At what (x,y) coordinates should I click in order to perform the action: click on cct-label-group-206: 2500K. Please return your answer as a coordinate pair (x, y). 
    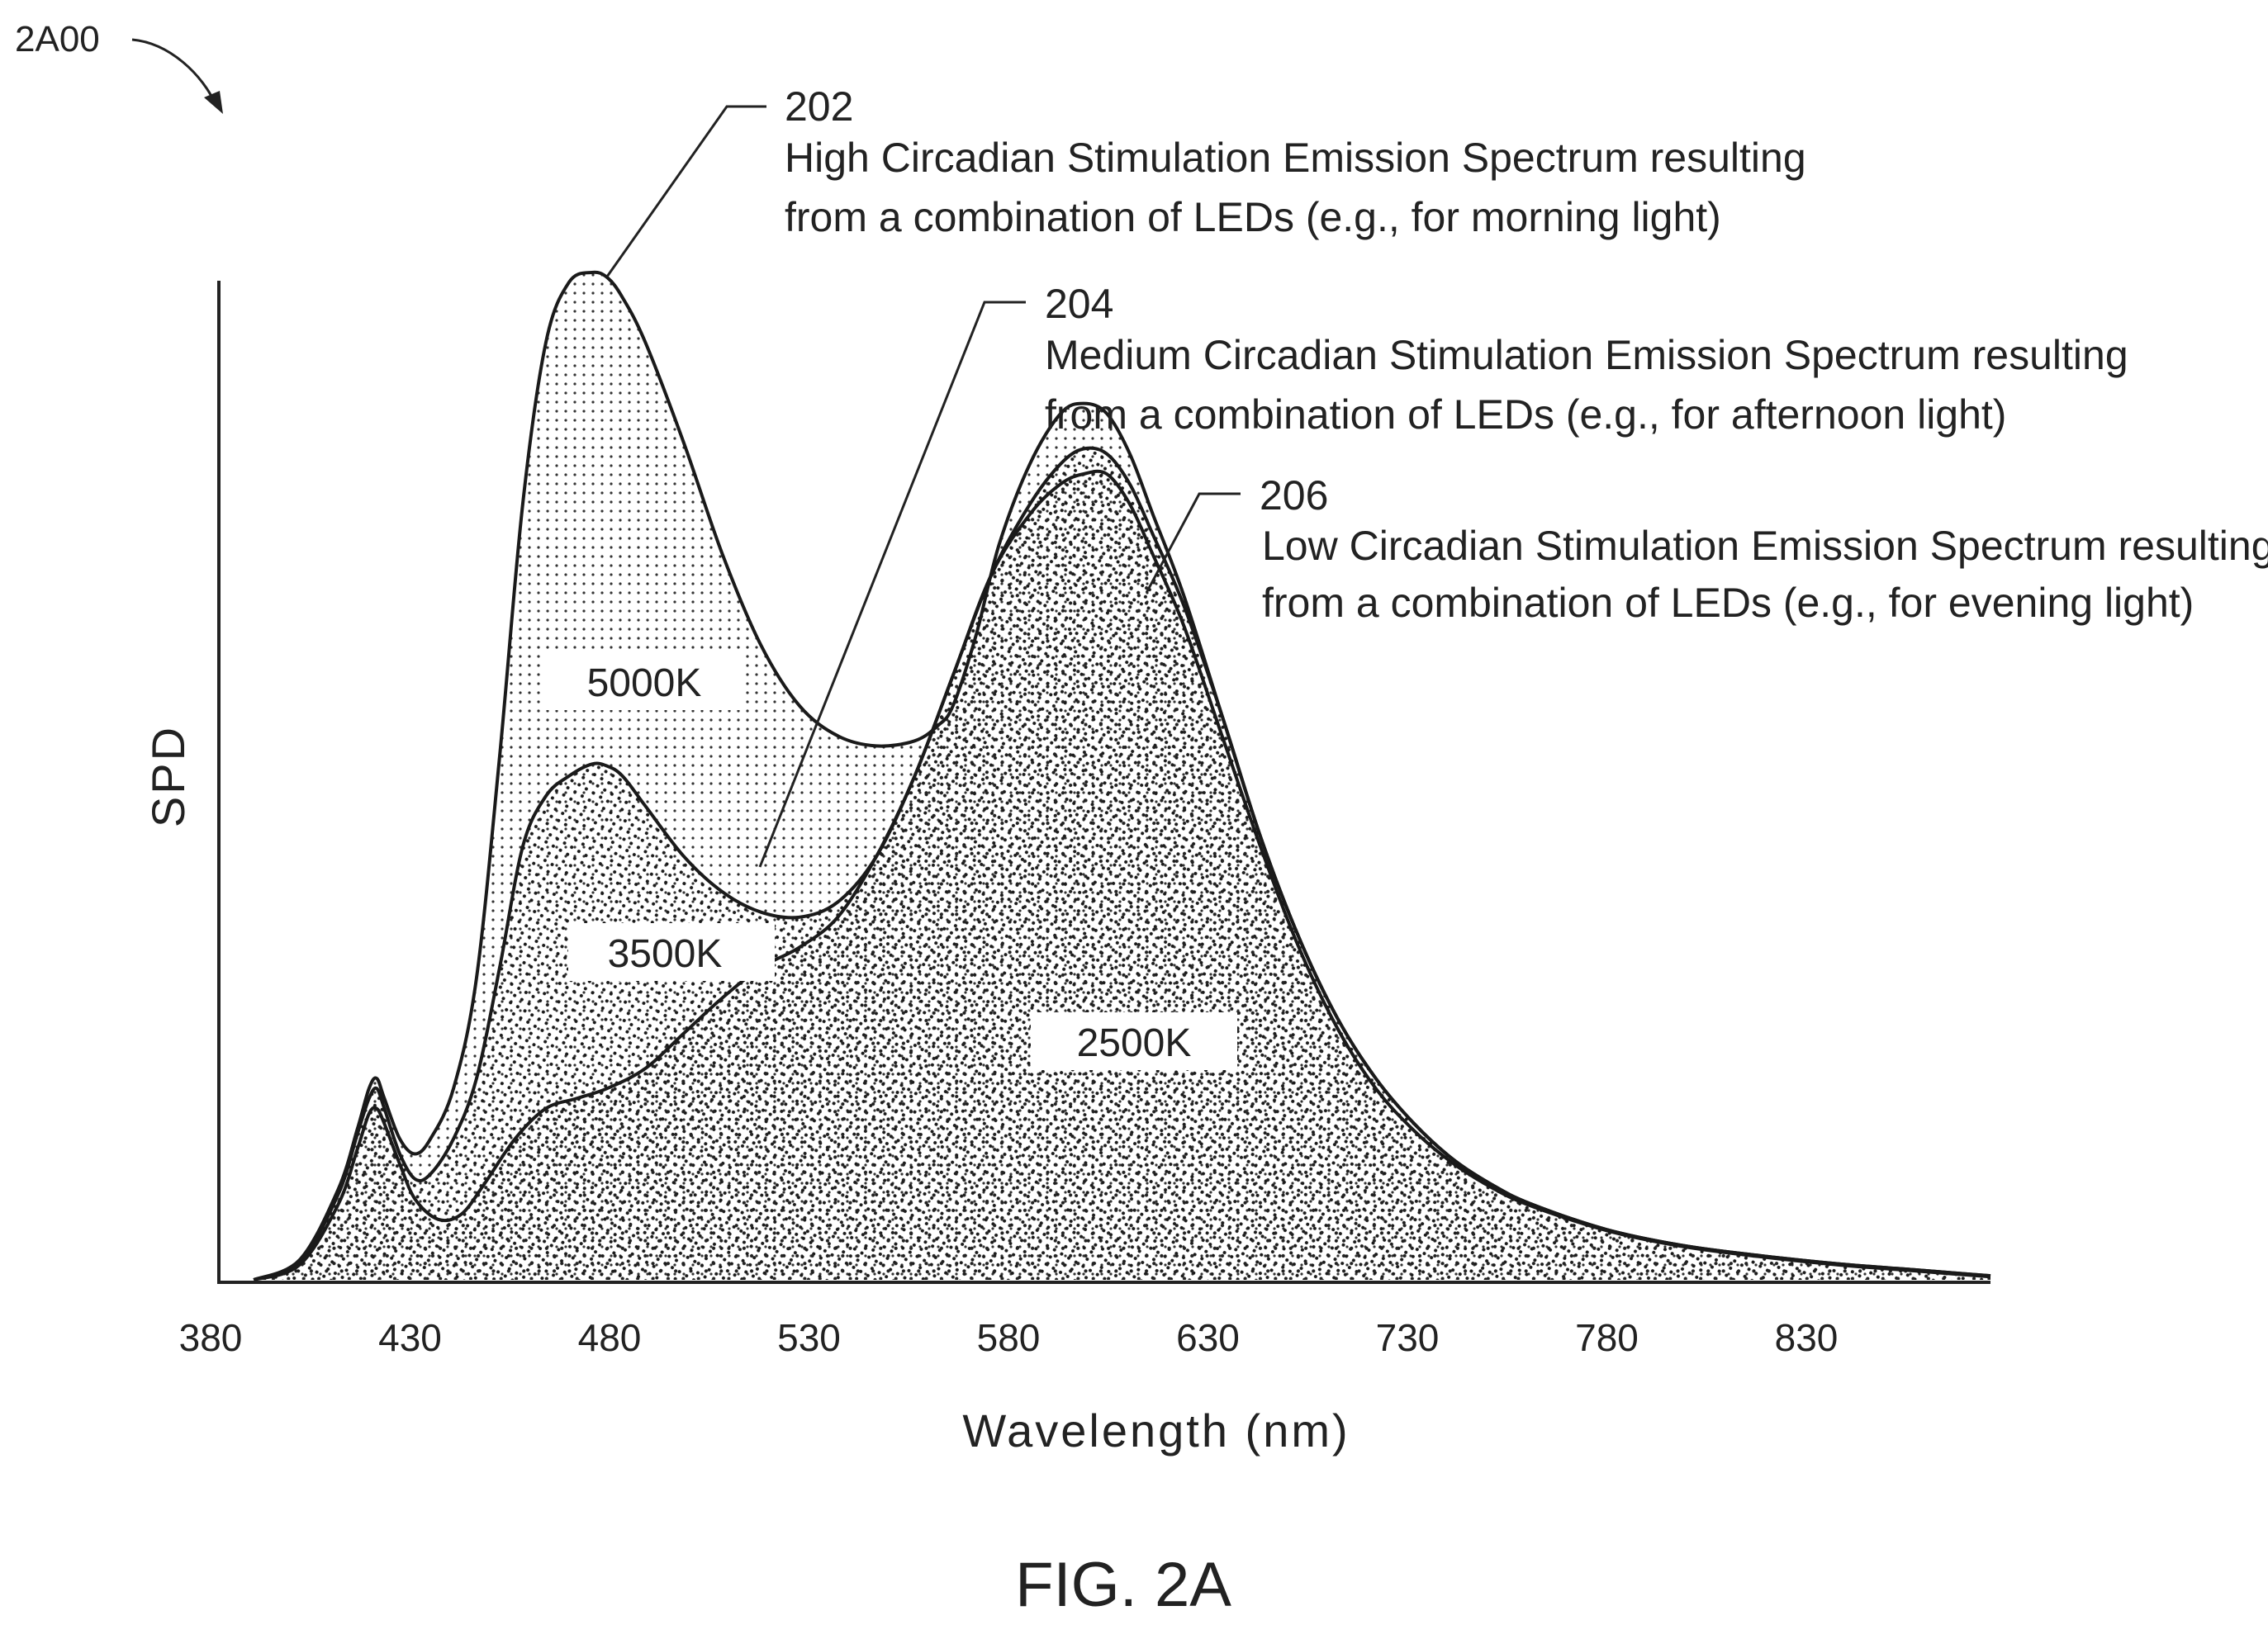
    Looking at the image, I should click on (1134, 1041).